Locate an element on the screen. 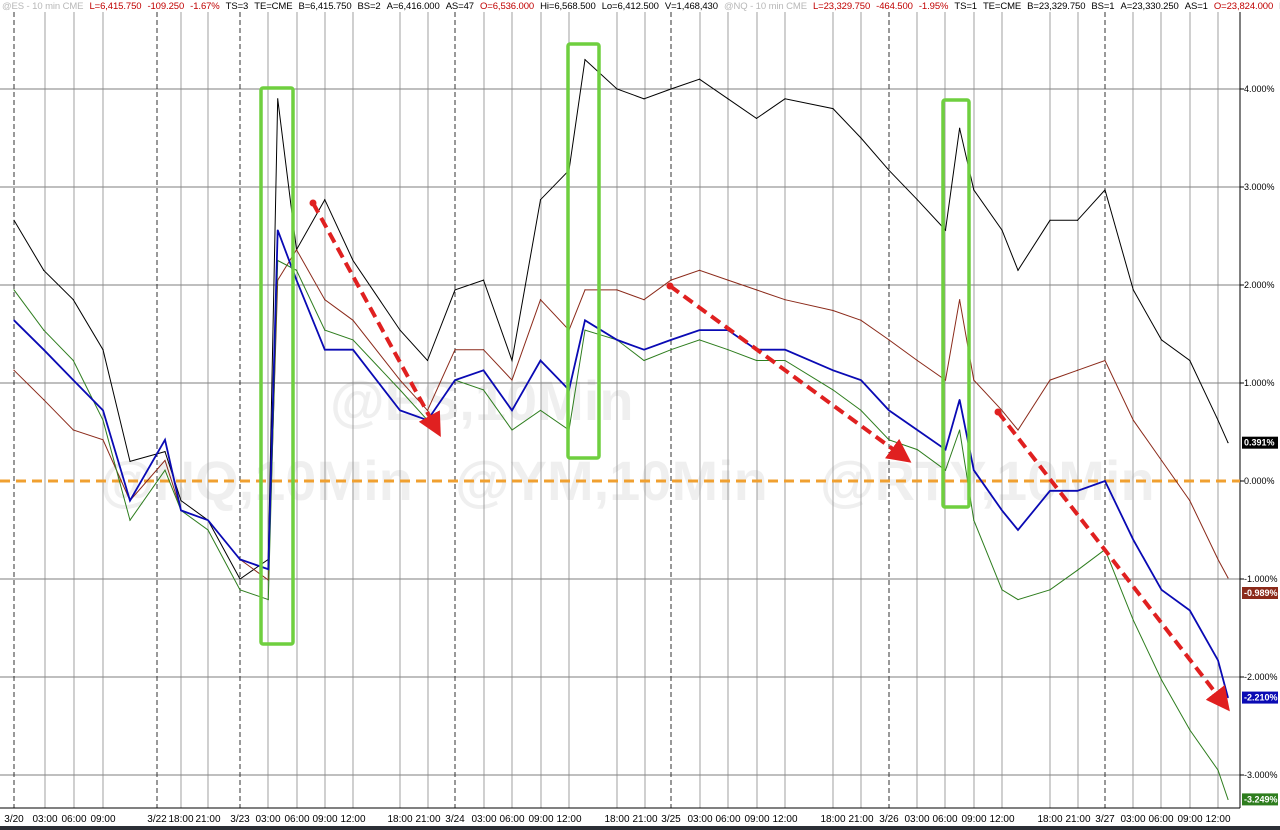 The height and width of the screenshot is (830, 1280). y-tick-label: 4.000% is located at coordinates (1259, 89).